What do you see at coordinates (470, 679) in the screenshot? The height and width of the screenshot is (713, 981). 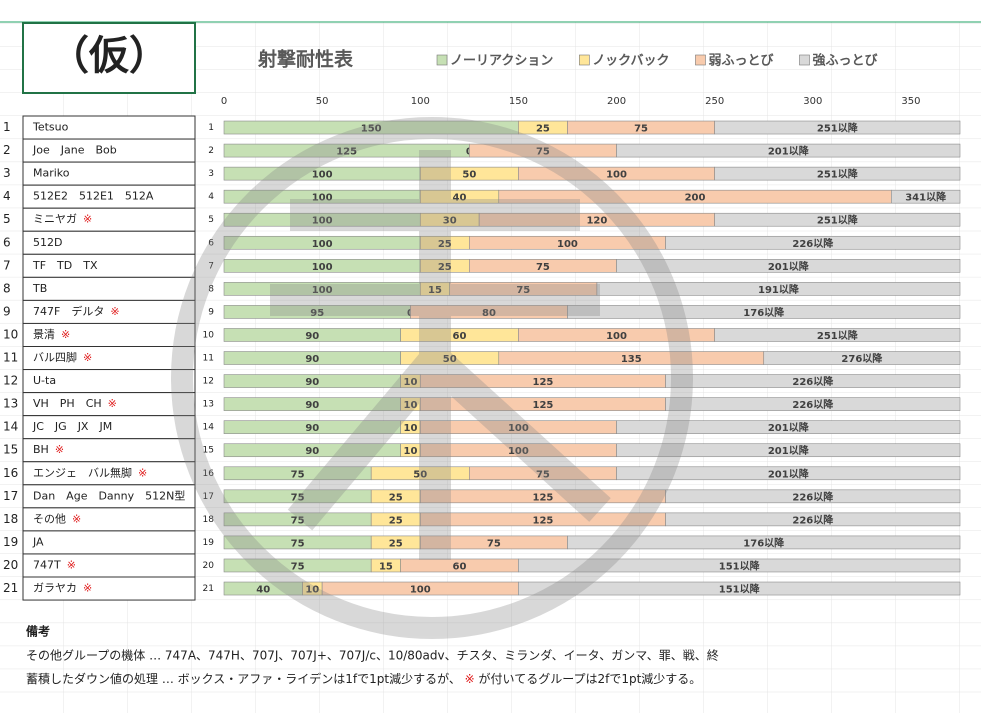 I see `note-mark: ※` at bounding box center [470, 679].